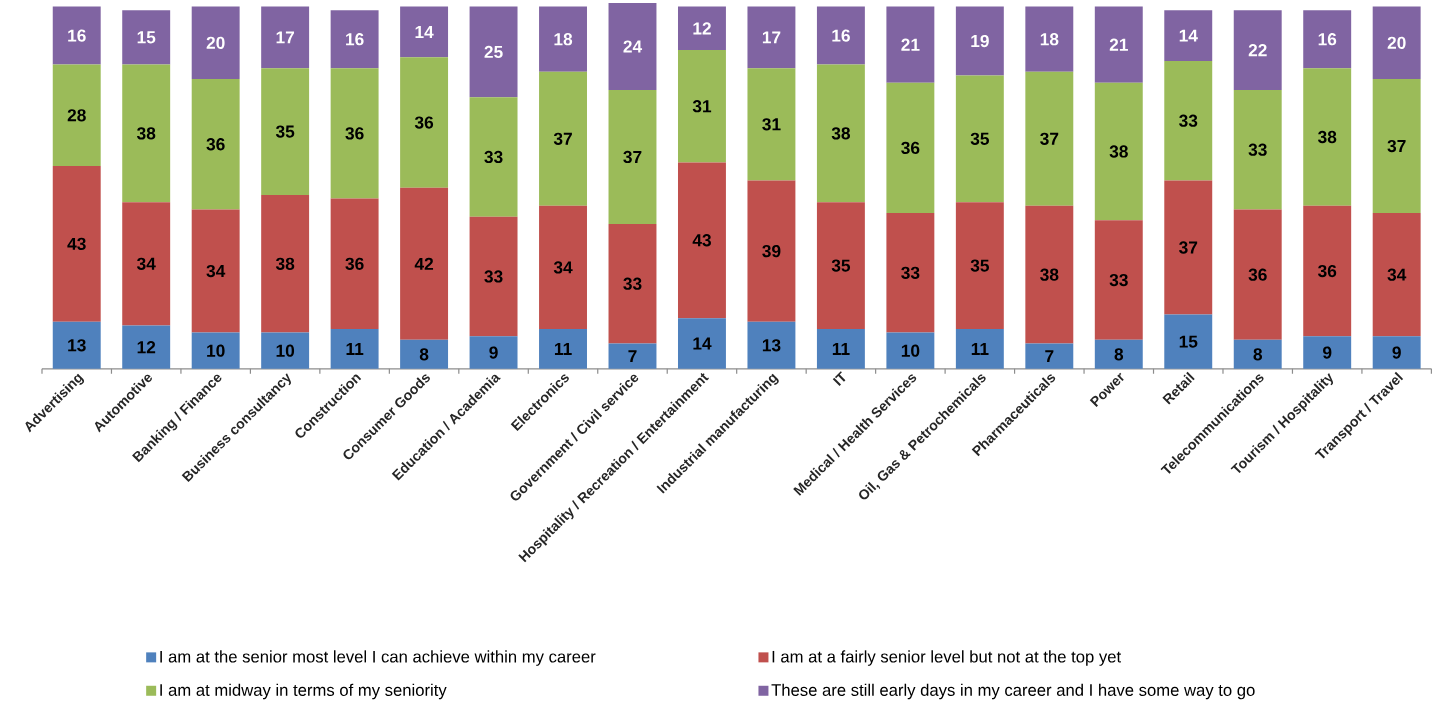 Image resolution: width=1432 pixels, height=707 pixels. Describe the element at coordinates (146, 37) in the screenshot. I see `data-label: 15` at that location.